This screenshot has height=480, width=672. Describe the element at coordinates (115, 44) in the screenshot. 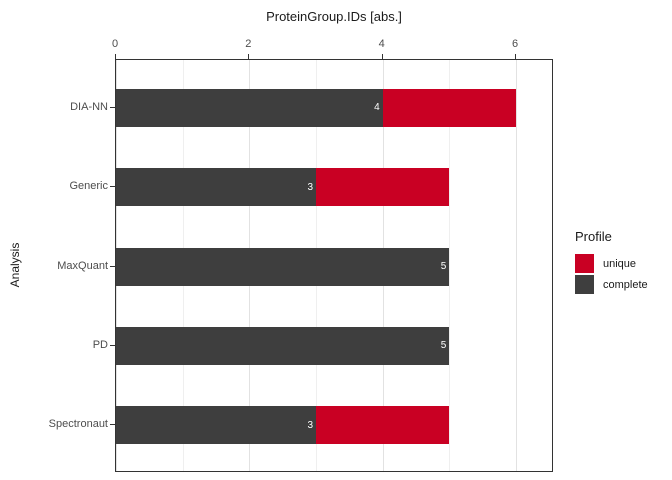

I see `x-tick-label: 0` at that location.